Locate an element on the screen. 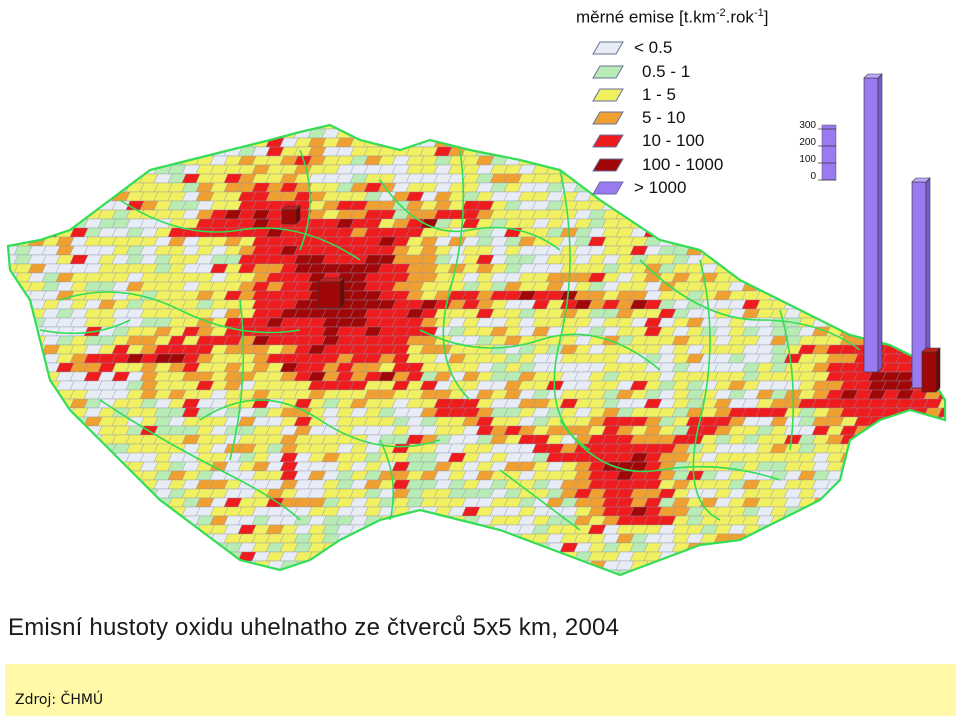 This screenshot has height=716, width=960. legend-item: 5 - 10 is located at coordinates (706, 118).